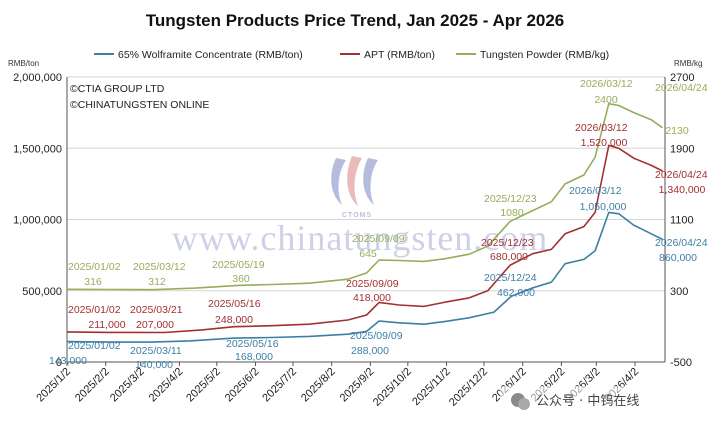  I want to click on annotation-wolf: 2025/05/16, so click(252, 344).